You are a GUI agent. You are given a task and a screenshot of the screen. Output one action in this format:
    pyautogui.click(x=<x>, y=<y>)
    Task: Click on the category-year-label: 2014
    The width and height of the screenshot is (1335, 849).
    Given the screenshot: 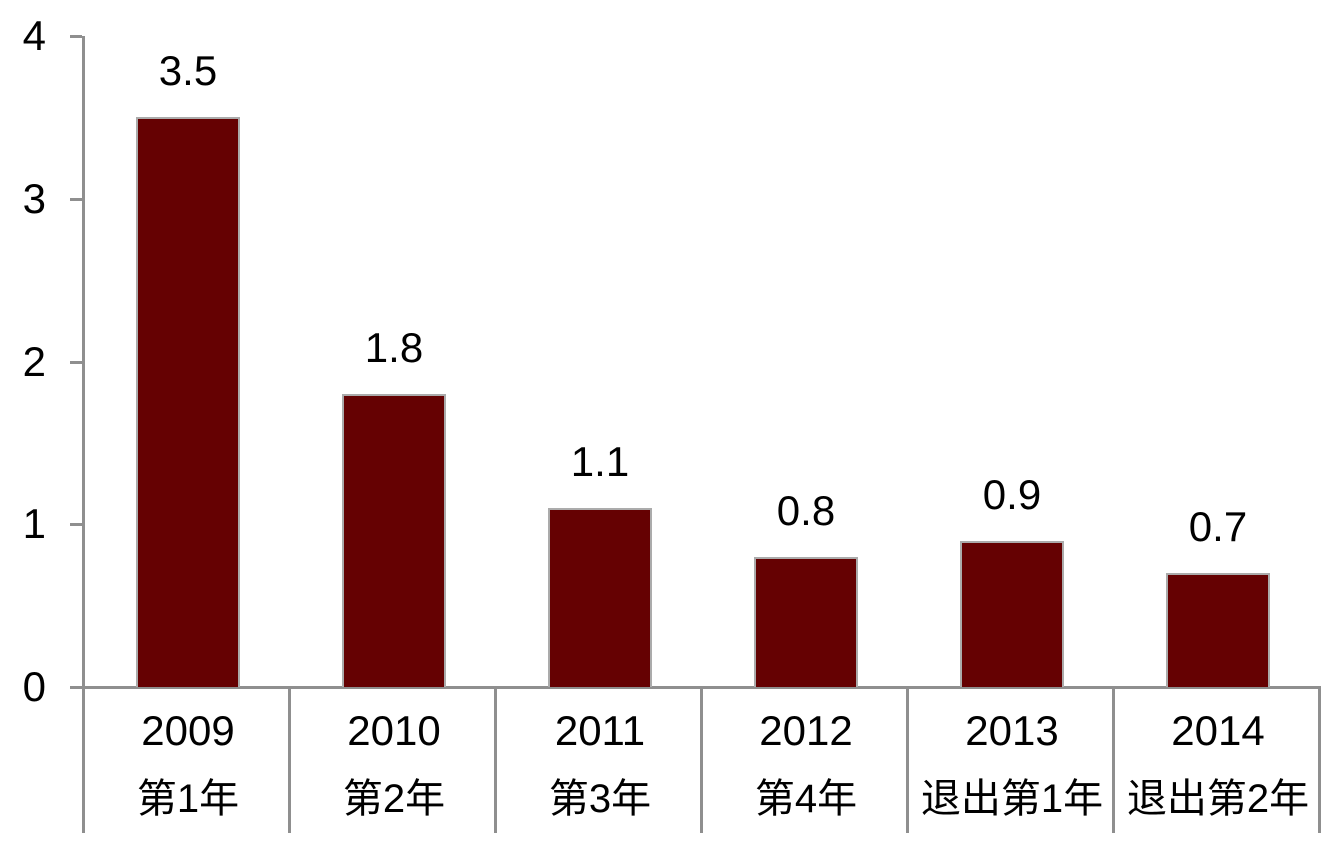 What is the action you would take?
    pyautogui.click(x=1218, y=730)
    